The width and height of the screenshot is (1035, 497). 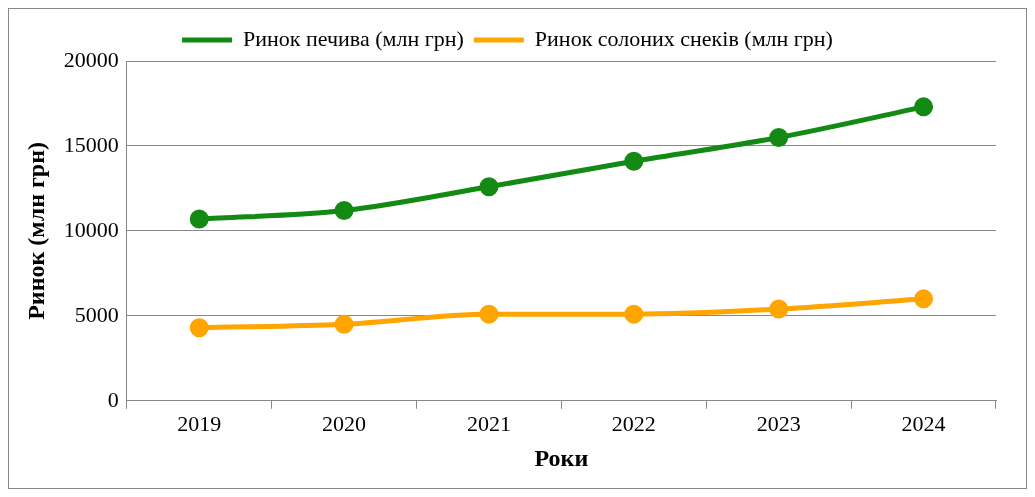 I want to click on y-tick-label: 20000, so click(x=91, y=59).